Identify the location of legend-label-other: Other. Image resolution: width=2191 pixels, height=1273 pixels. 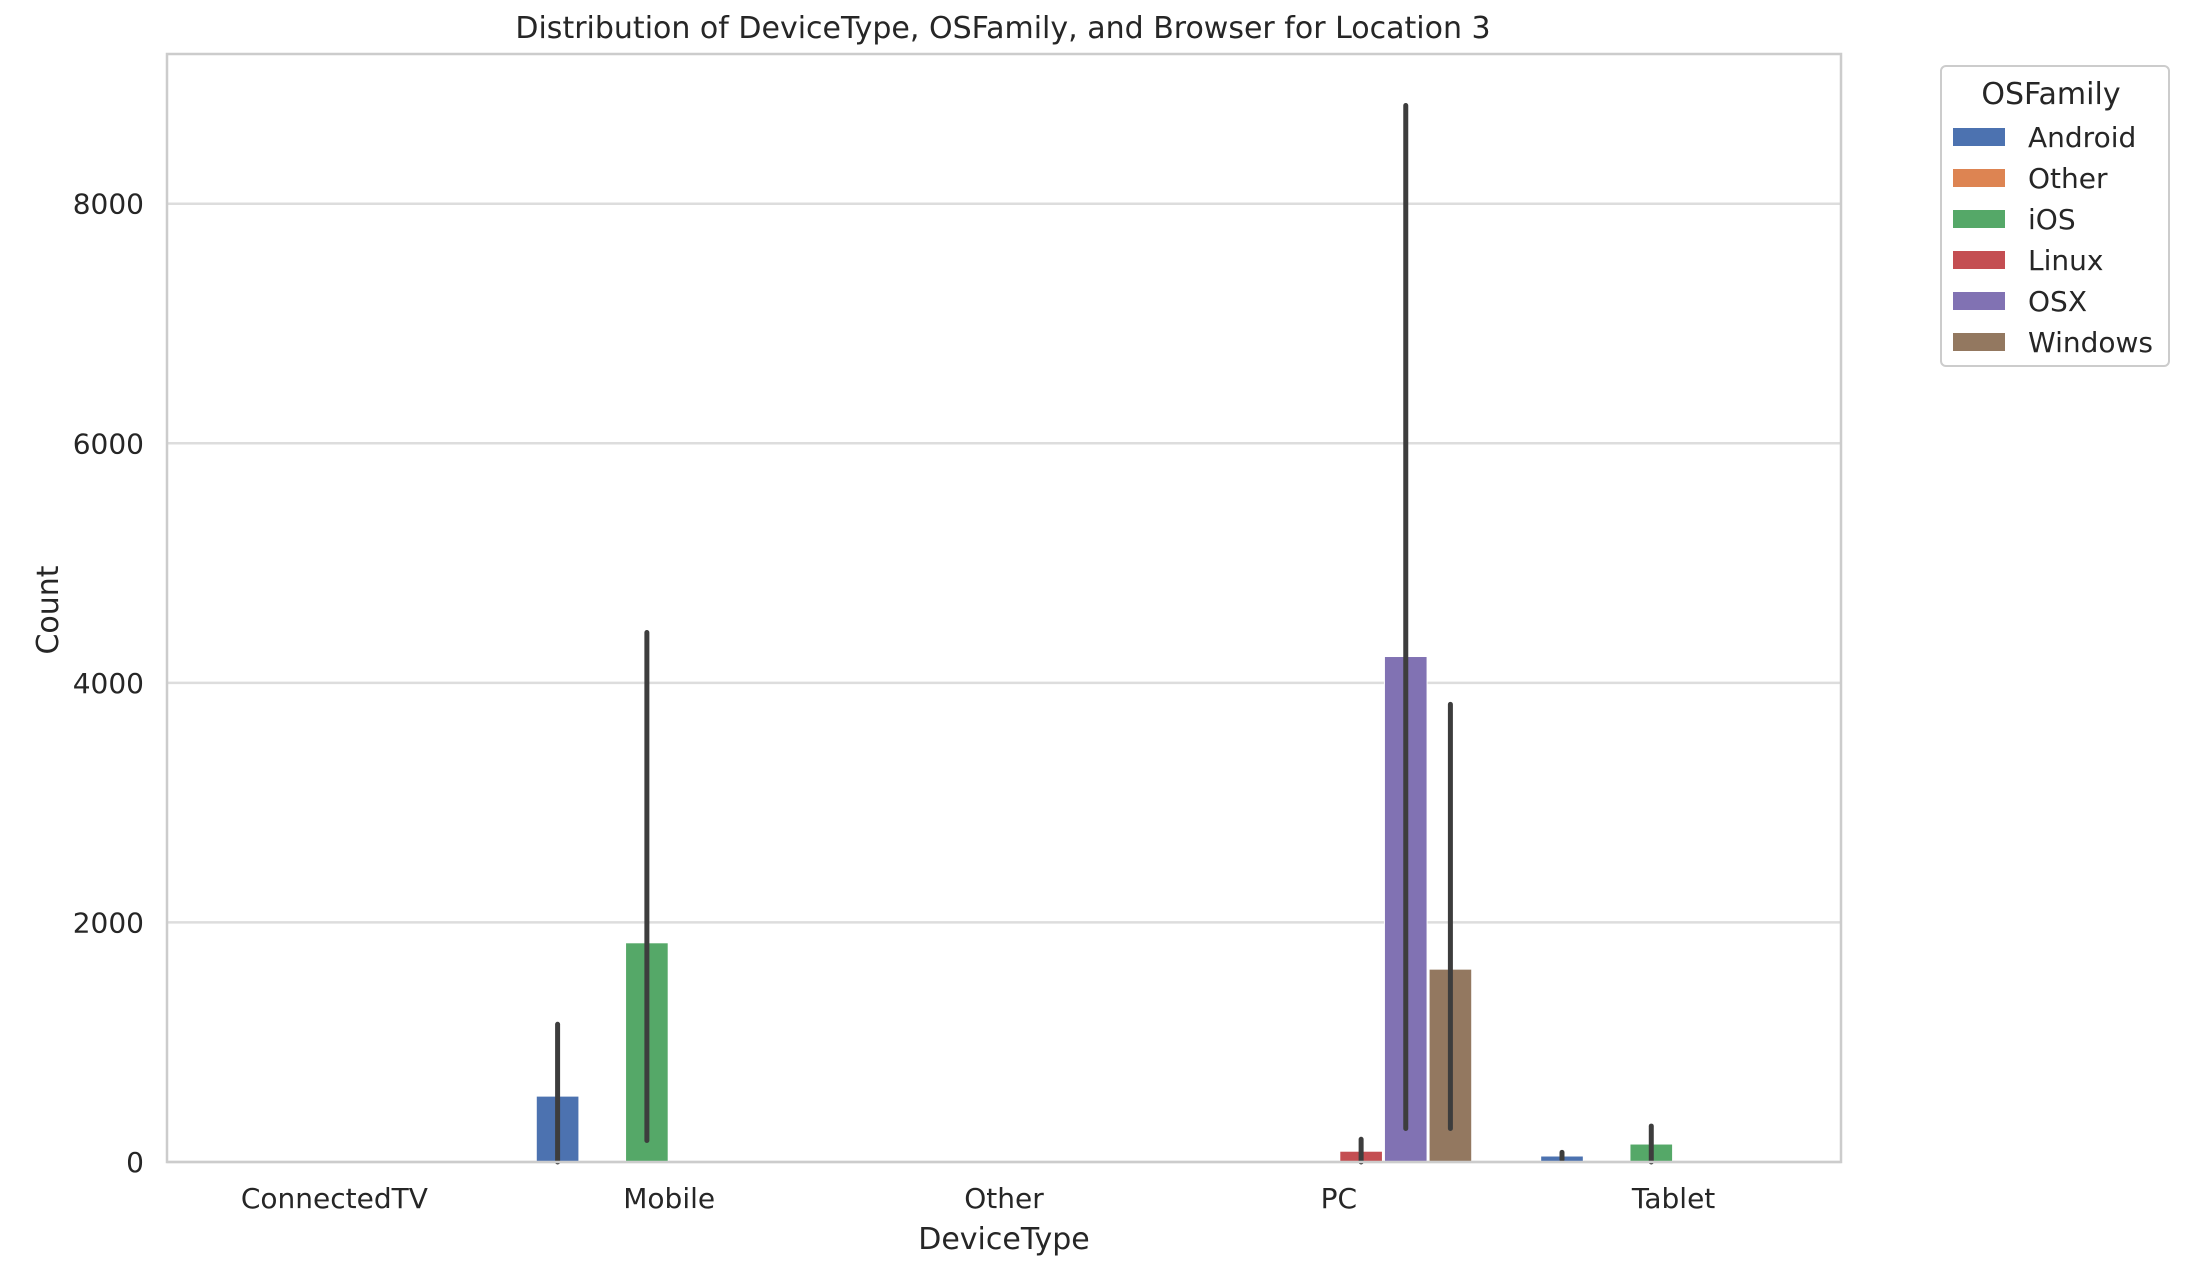
(2068, 178).